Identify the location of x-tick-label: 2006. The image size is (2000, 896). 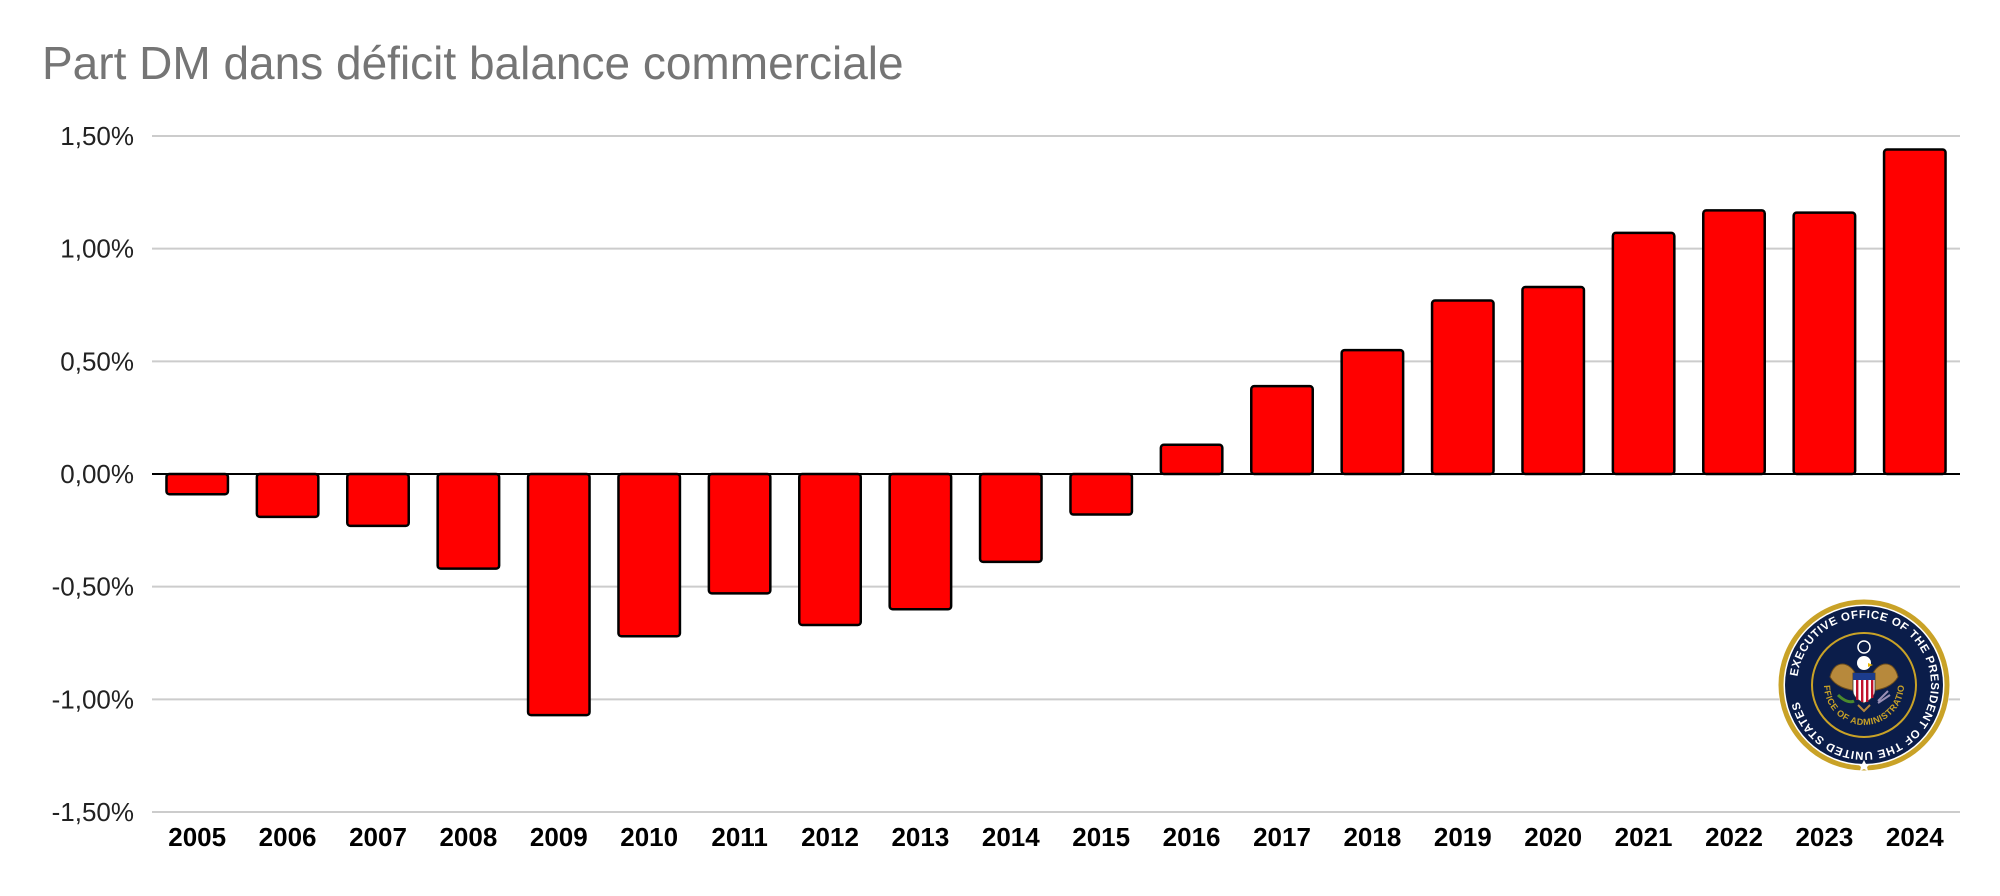
(288, 837).